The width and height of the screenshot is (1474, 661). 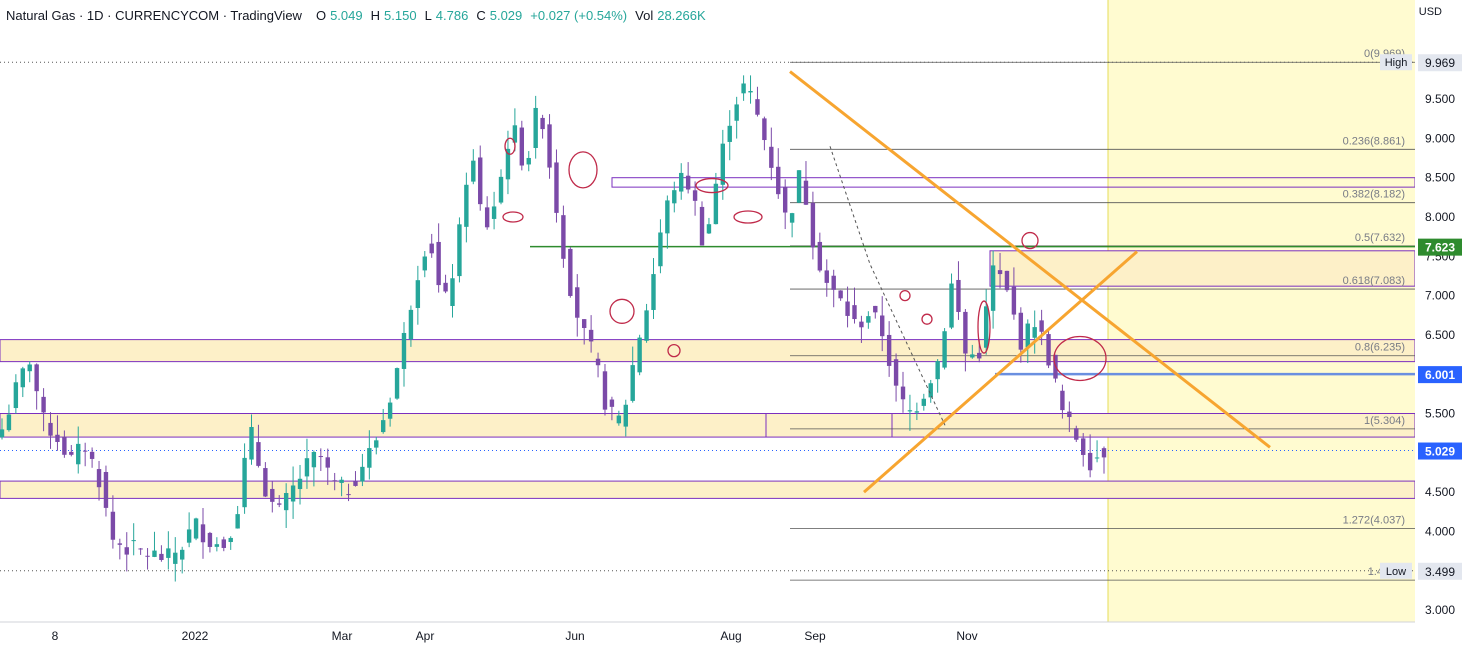 What do you see at coordinates (1440, 138) in the screenshot?
I see `price-tick-label: 9.000` at bounding box center [1440, 138].